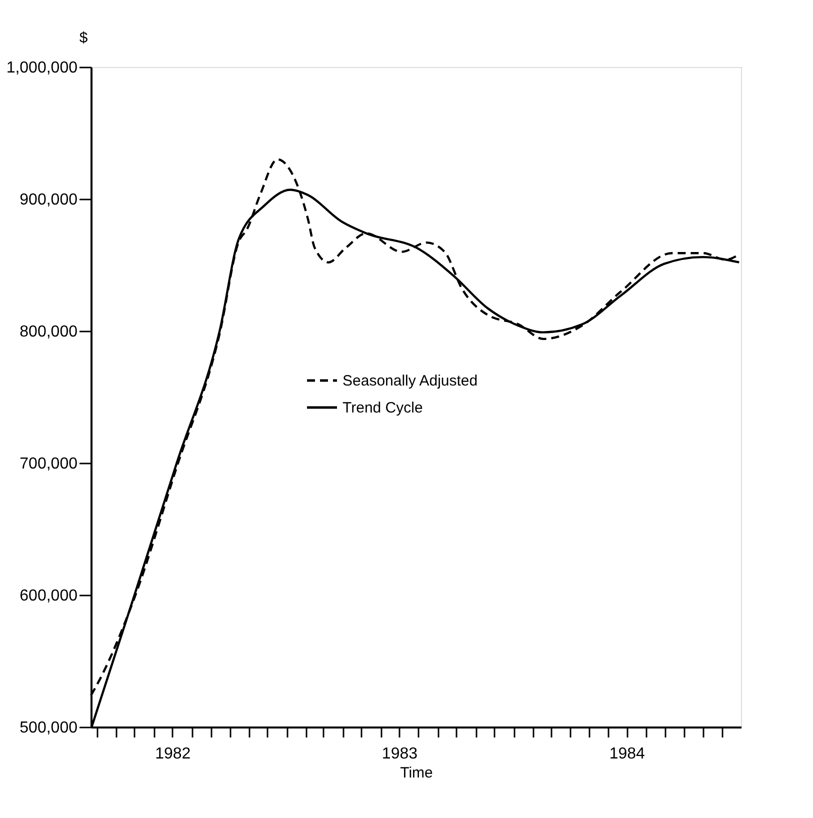 Image resolution: width=813 pixels, height=818 pixels. What do you see at coordinates (49, 728) in the screenshot?
I see `y-tick-label: 500,000` at bounding box center [49, 728].